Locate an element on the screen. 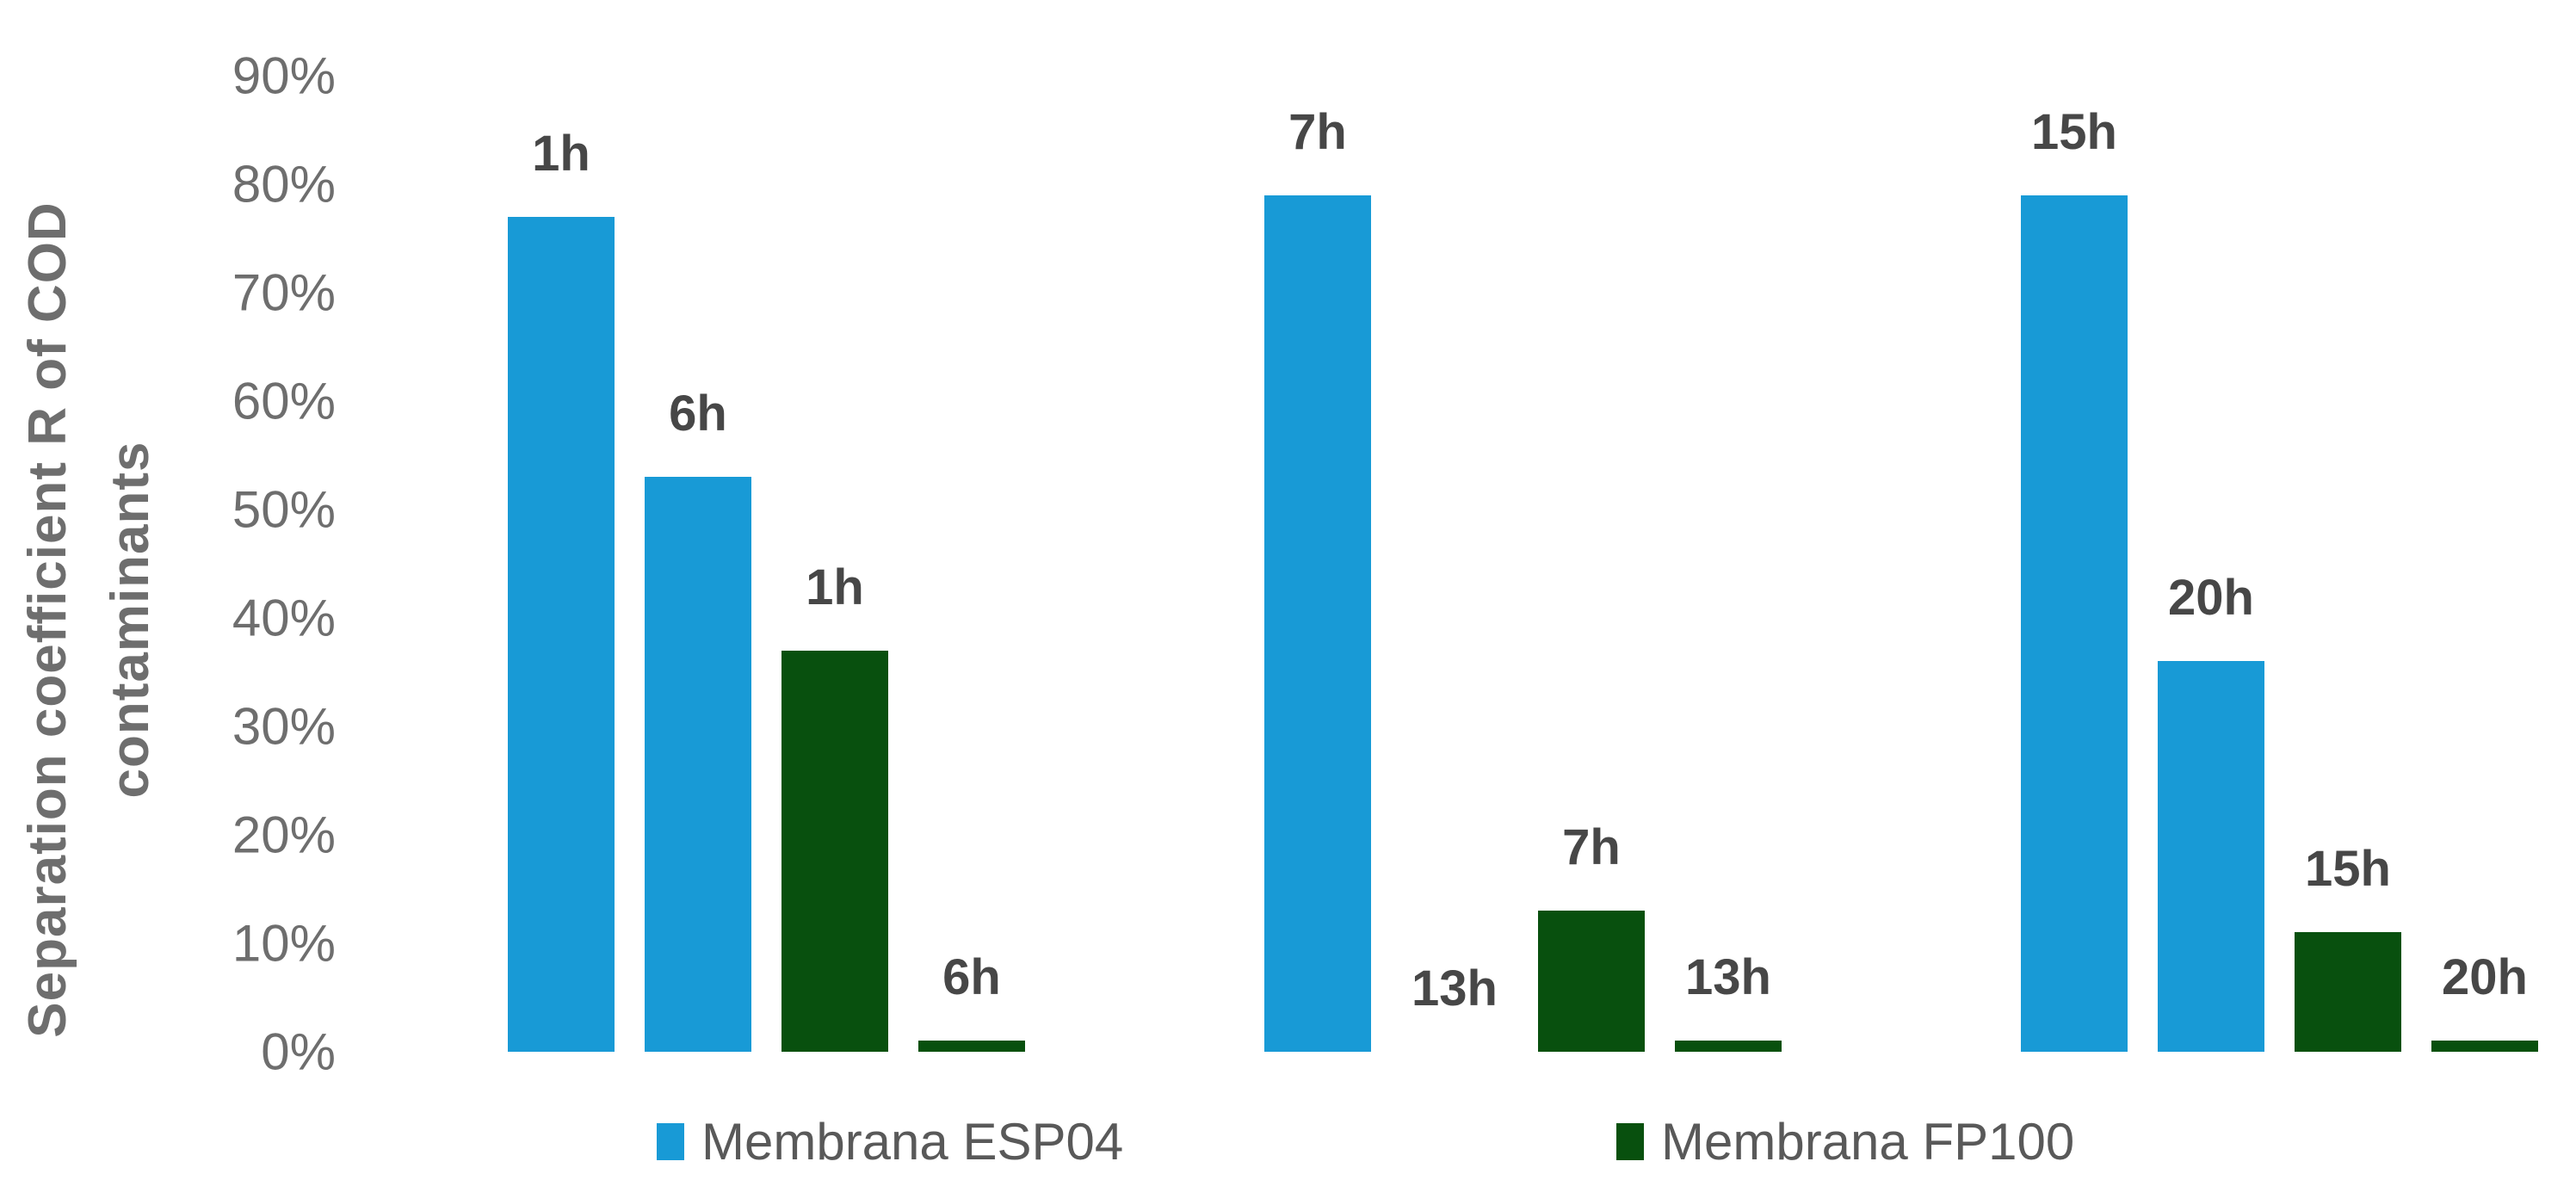 Image resolution: width=2576 pixels, height=1180 pixels. legend-label: Membrana FP100 is located at coordinates (1868, 1142).